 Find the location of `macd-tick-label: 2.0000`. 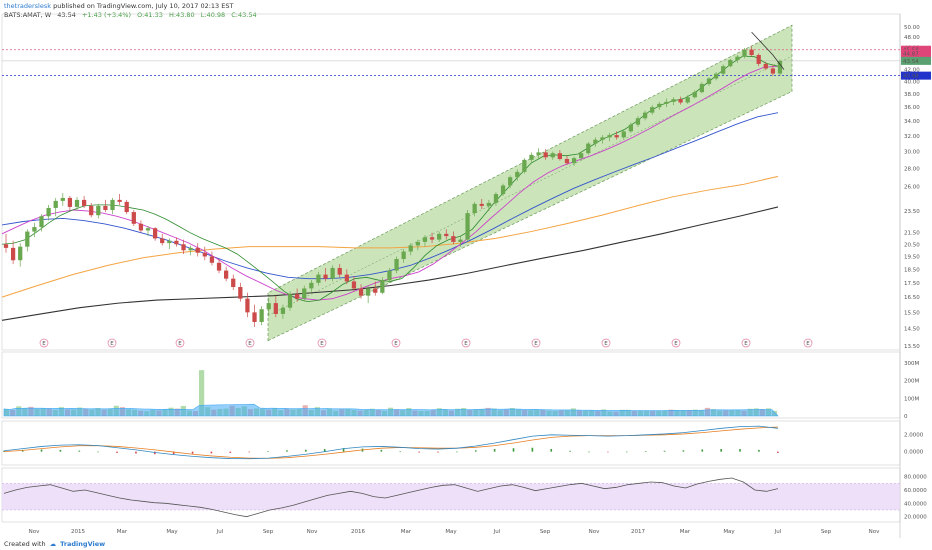

macd-tick-label: 2.0000 is located at coordinates (914, 435).